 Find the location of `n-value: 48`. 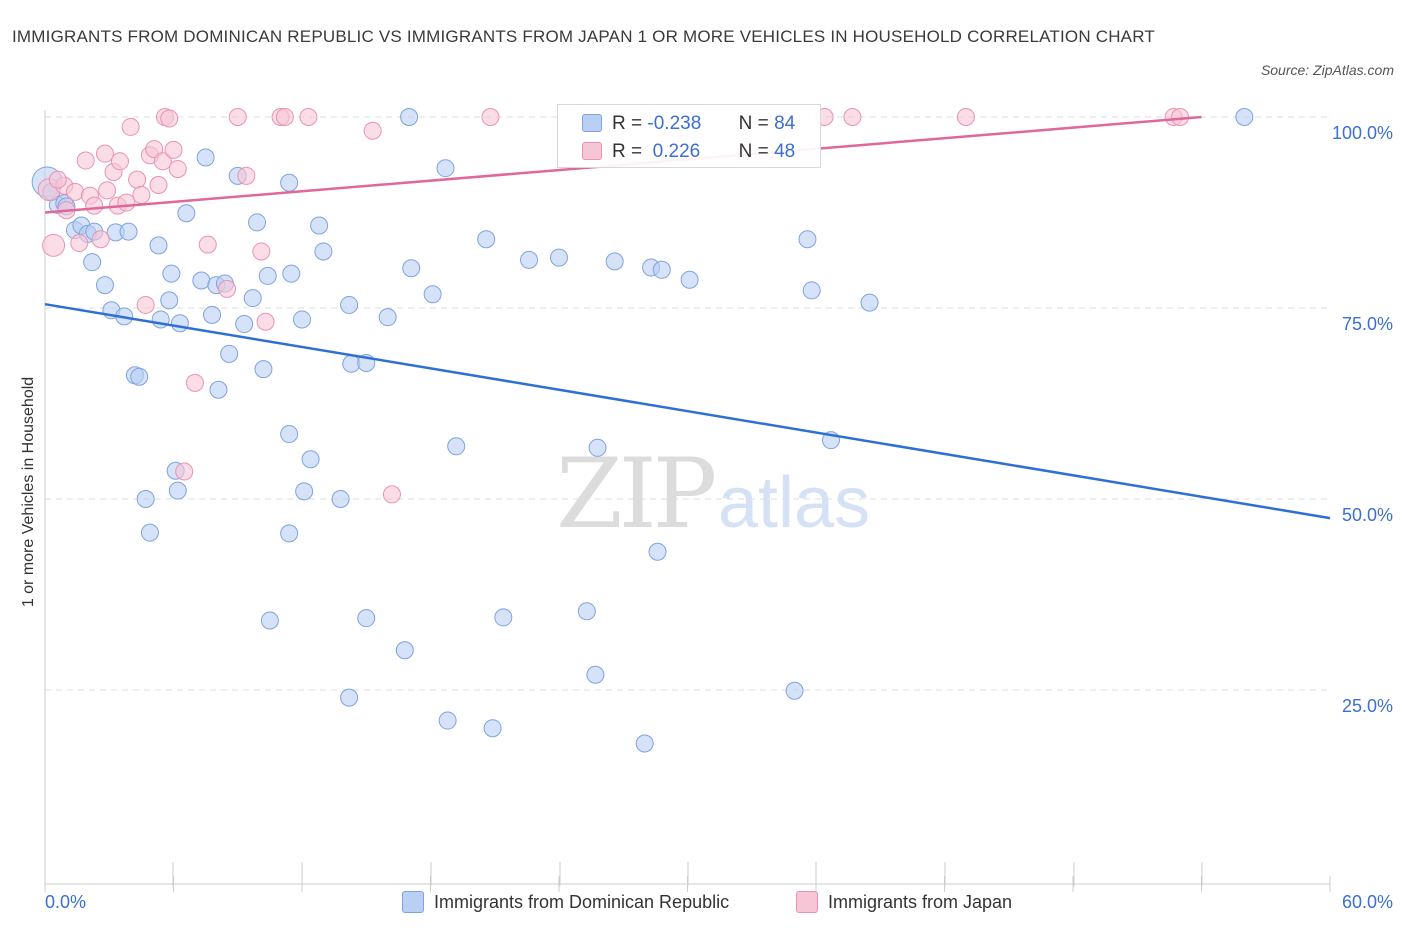

n-value: 48 is located at coordinates (785, 151).